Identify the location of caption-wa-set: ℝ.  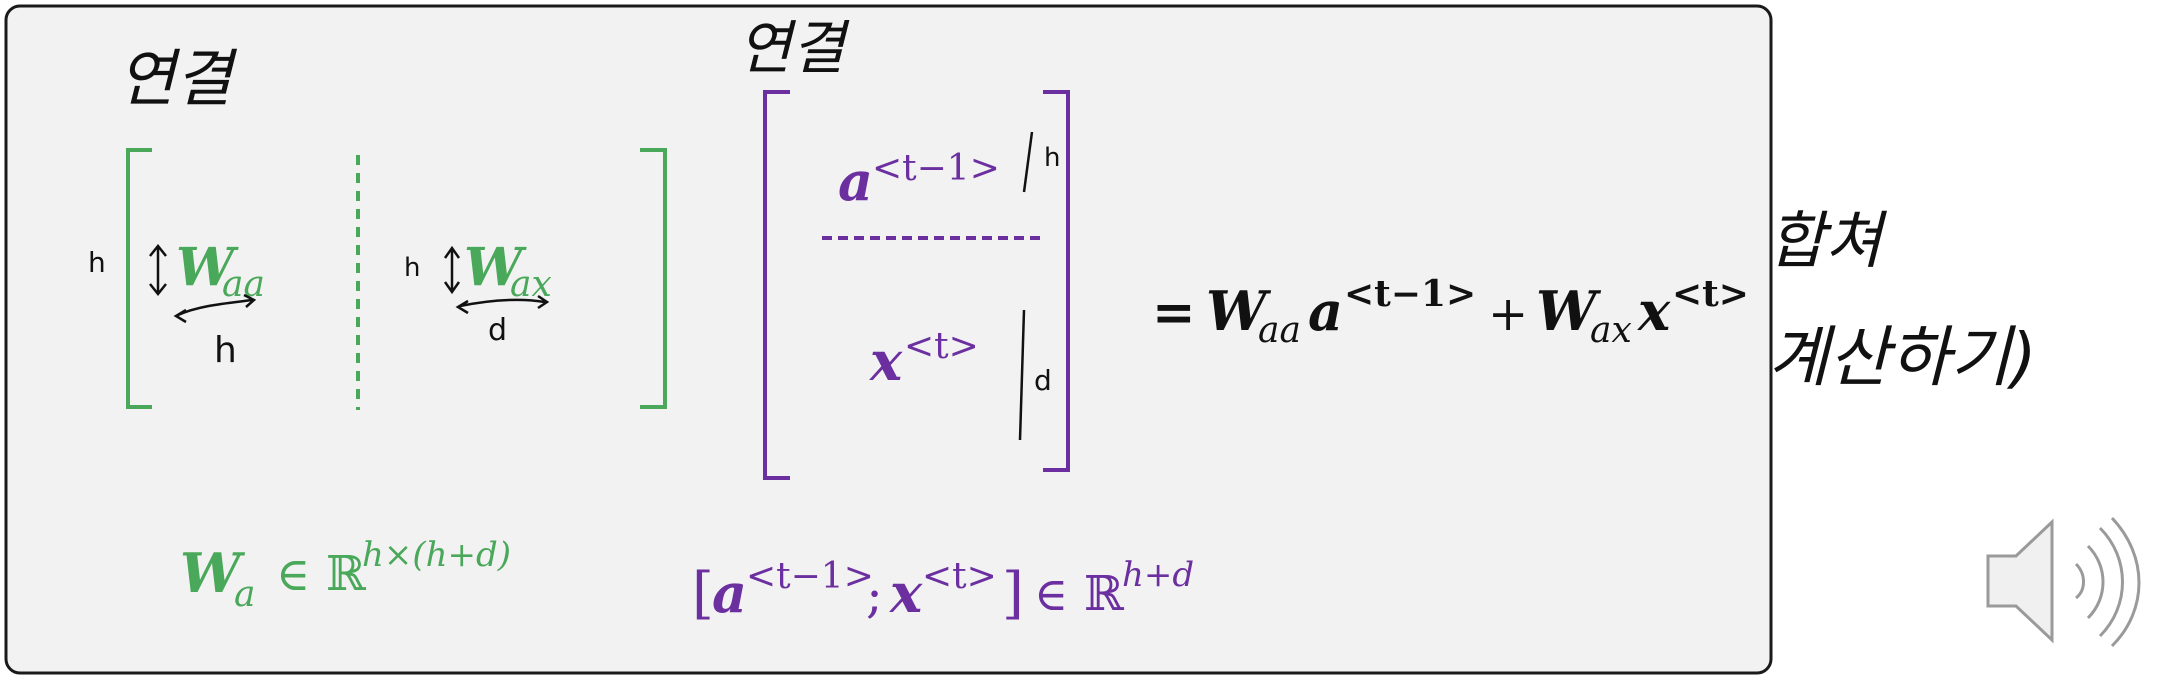
(346, 574).